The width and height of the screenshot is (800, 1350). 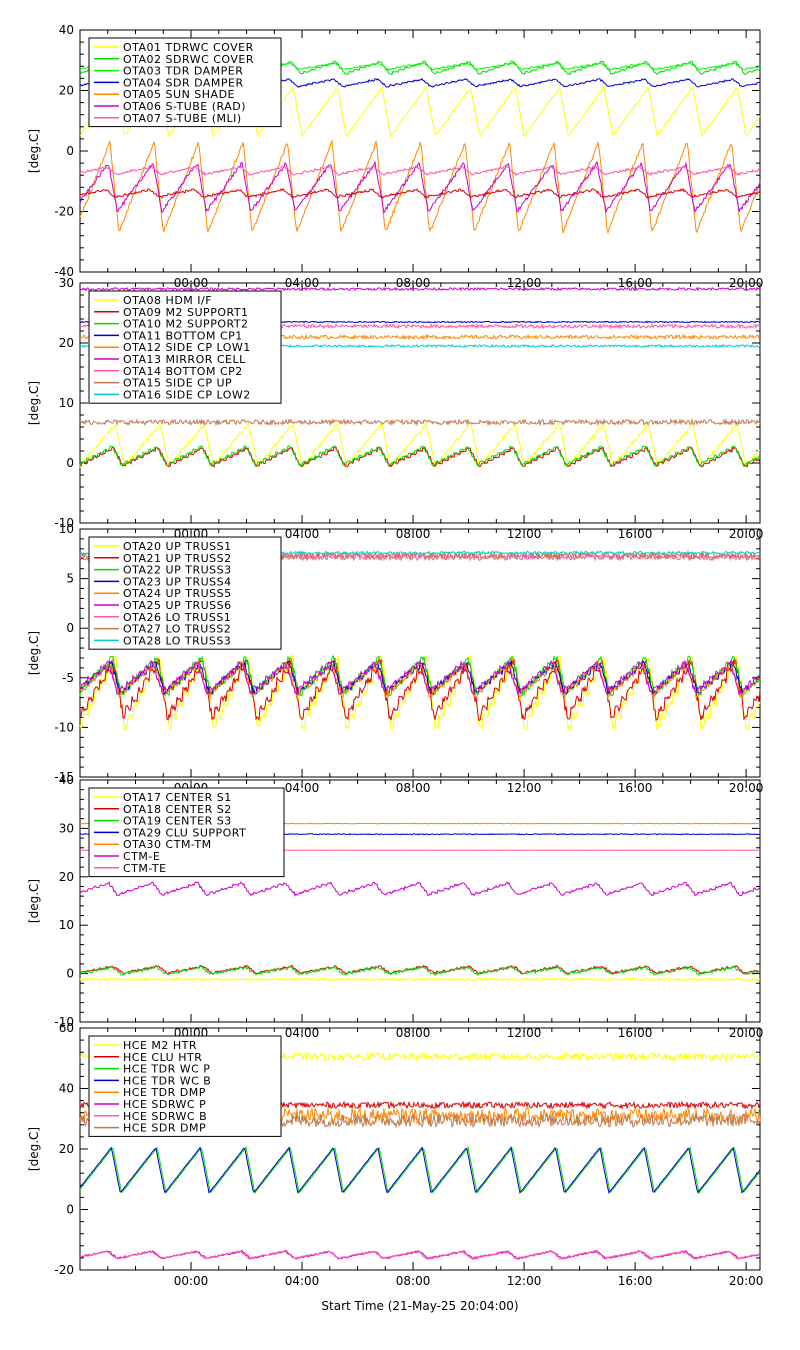 What do you see at coordinates (167, 844) in the screenshot?
I see `legend-label: OTA30 CTM-TM` at bounding box center [167, 844].